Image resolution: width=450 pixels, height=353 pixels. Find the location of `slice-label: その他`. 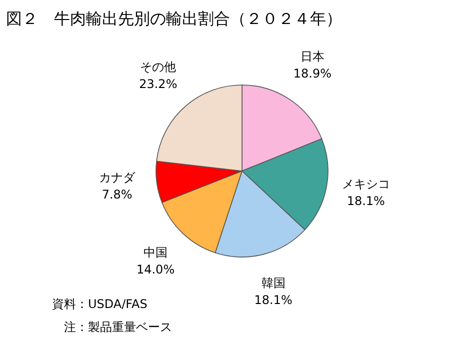

slice-label: その他 is located at coordinates (158, 67).